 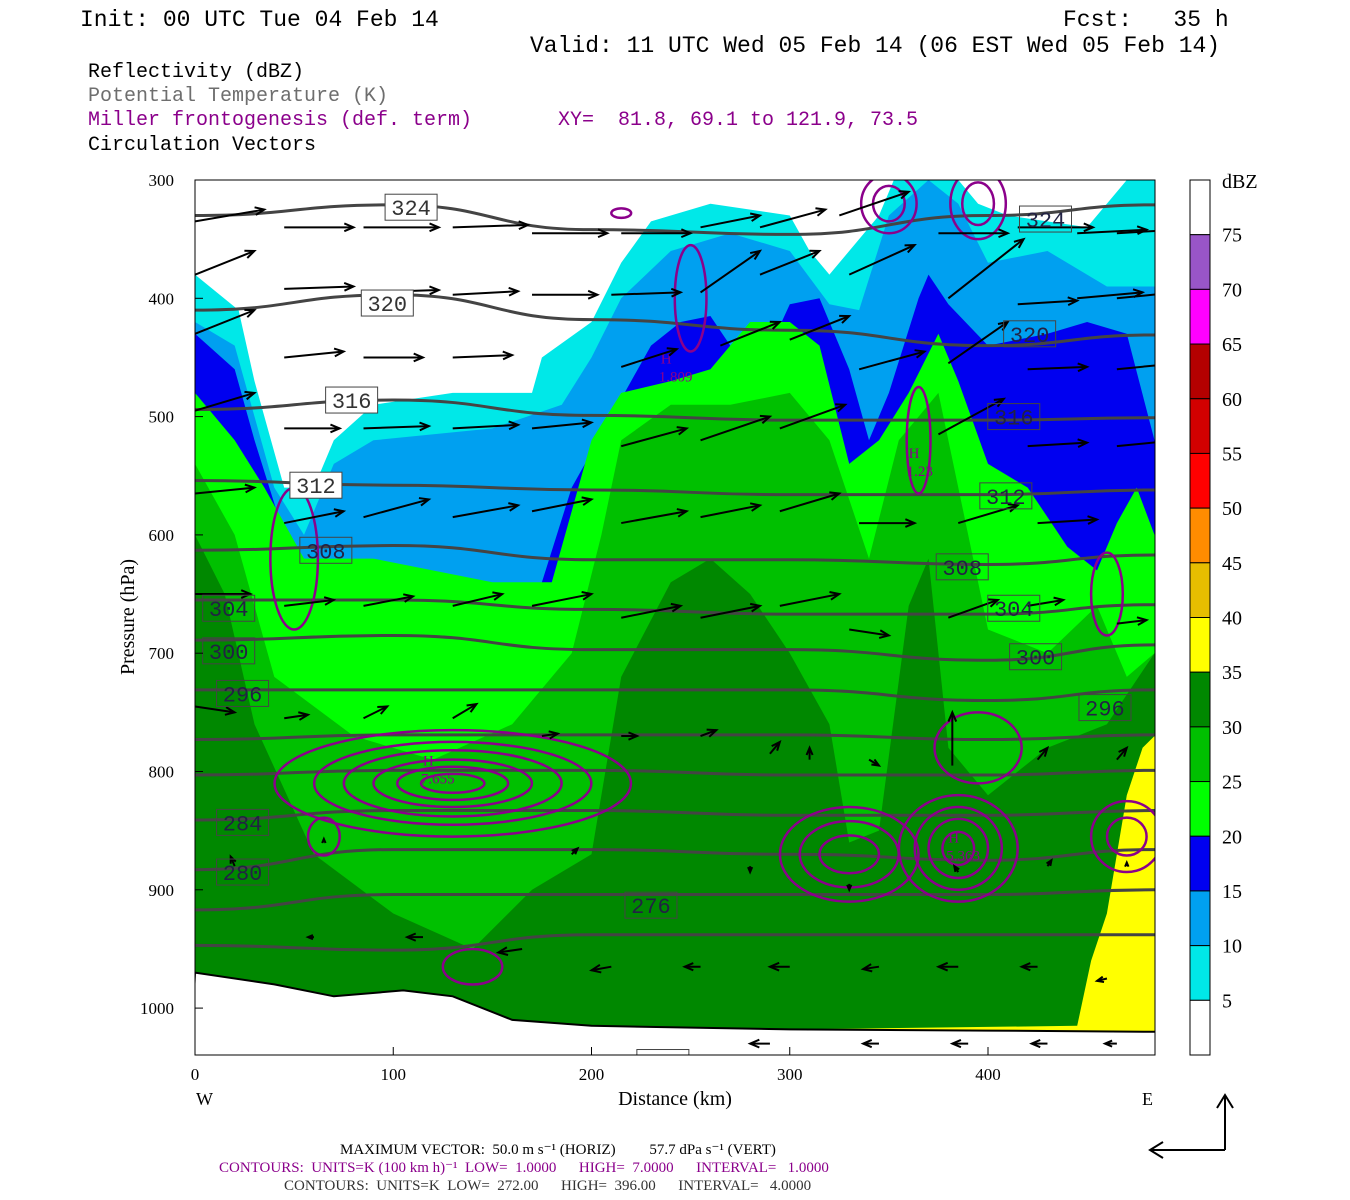 I want to click on colorbar-label: 10, so click(x=1232, y=947).